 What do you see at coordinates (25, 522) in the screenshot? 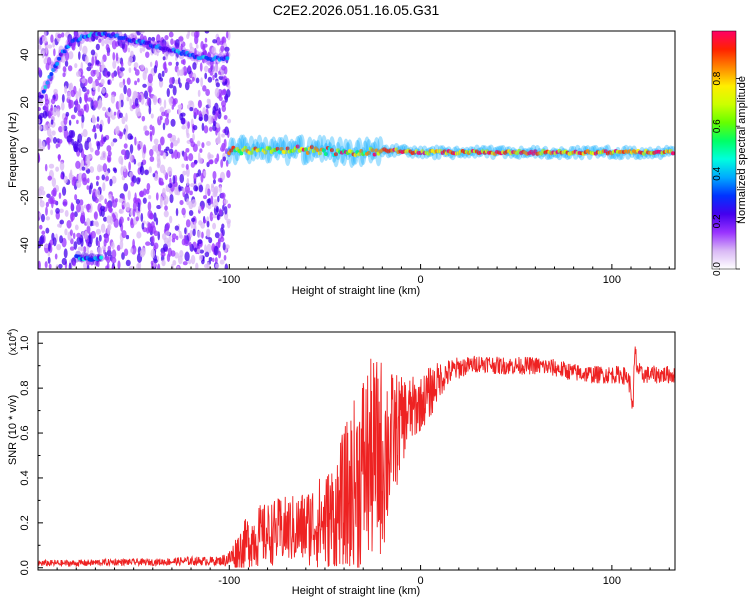
I see `snr-y-tick-label: 0.2` at bounding box center [25, 522].